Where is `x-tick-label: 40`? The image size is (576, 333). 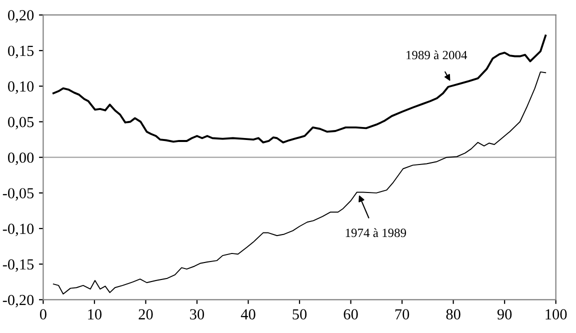 x-tick-label: 40 is located at coordinates (248, 314).